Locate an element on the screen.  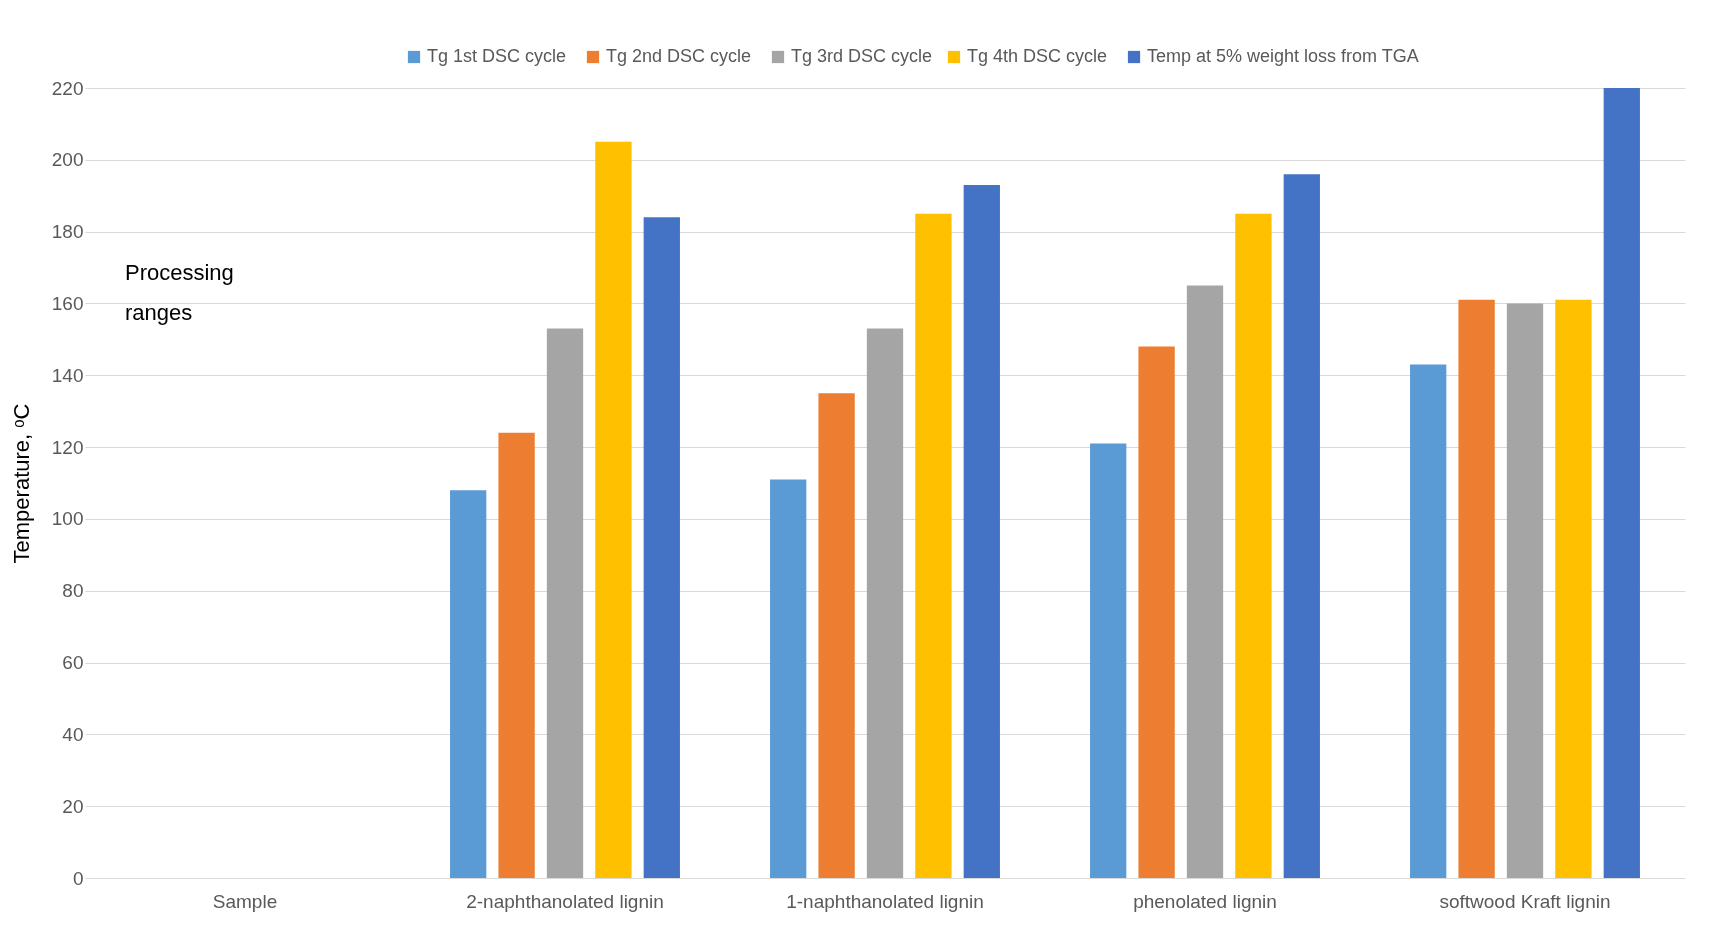
y-tick-label: 140 is located at coordinates (67, 375).